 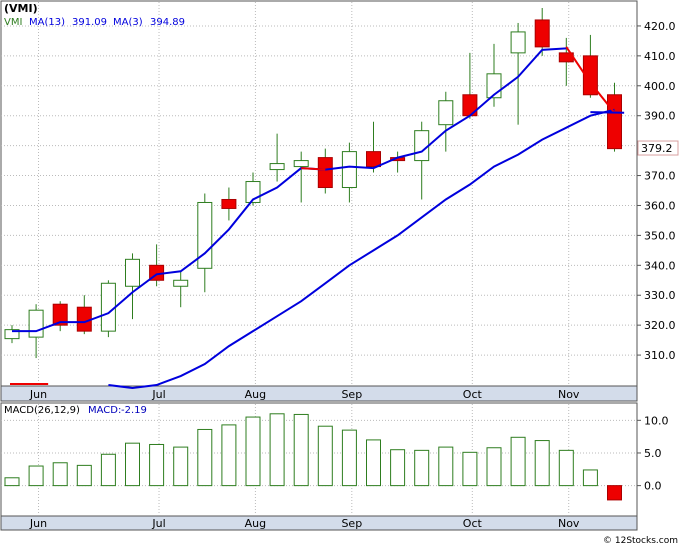 What do you see at coordinates (304, 394) in the screenshot?
I see `price-x-ticks: Jun Jul Aug Sep Oct Nov` at bounding box center [304, 394].